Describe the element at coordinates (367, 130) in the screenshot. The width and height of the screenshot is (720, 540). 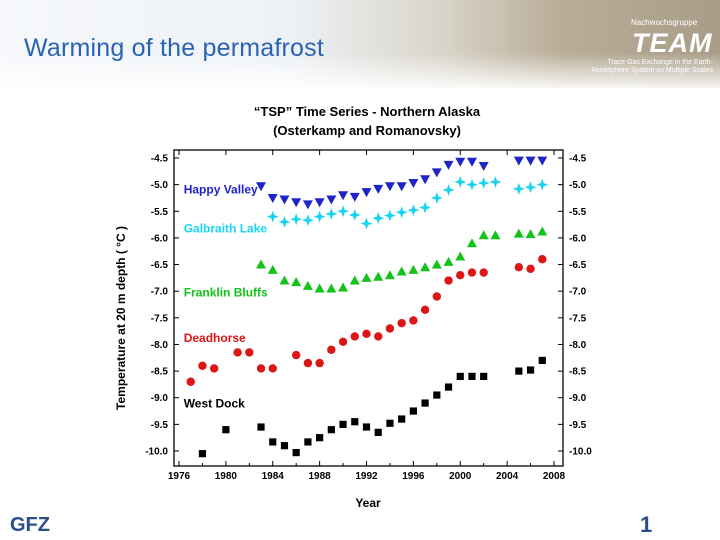
I see `chart-subtitle: (Osterkamp and Romanovsky)` at that location.